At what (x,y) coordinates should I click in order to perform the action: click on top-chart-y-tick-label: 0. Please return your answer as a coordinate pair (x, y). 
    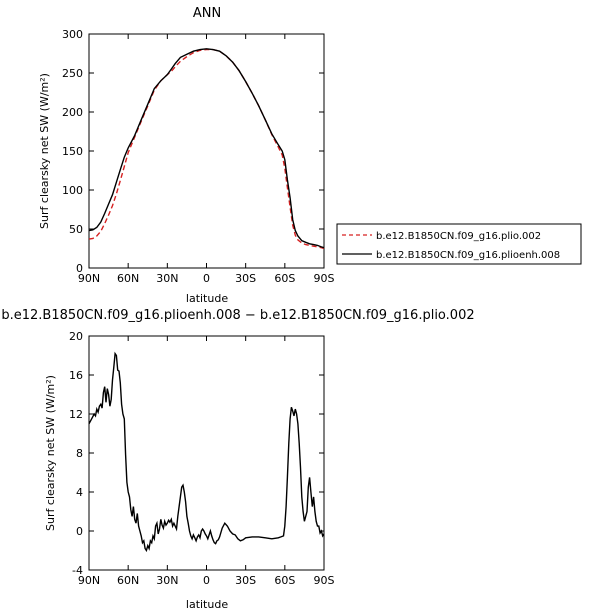
    Looking at the image, I should click on (79, 268).